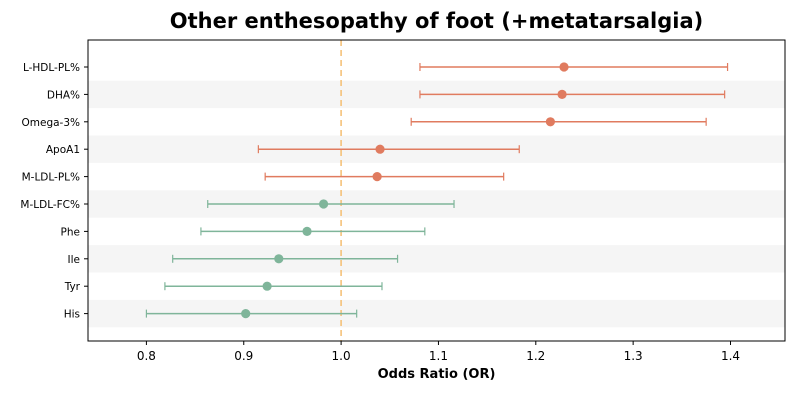 This screenshot has width=800, height=400. What do you see at coordinates (243, 356) in the screenshot?
I see `x-tick-label: 0.9` at bounding box center [243, 356].